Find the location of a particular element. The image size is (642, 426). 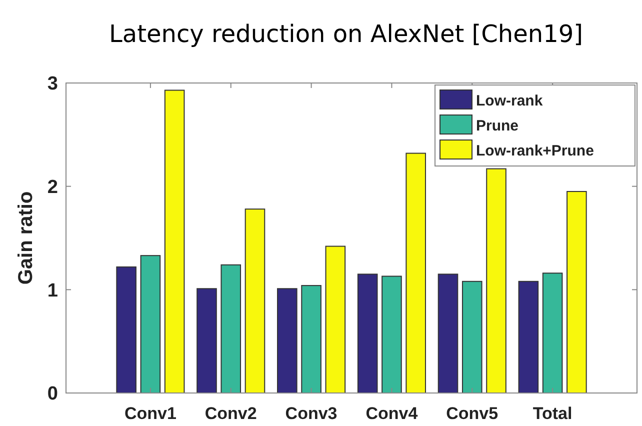

y-tick-label: 0 is located at coordinates (52, 394).